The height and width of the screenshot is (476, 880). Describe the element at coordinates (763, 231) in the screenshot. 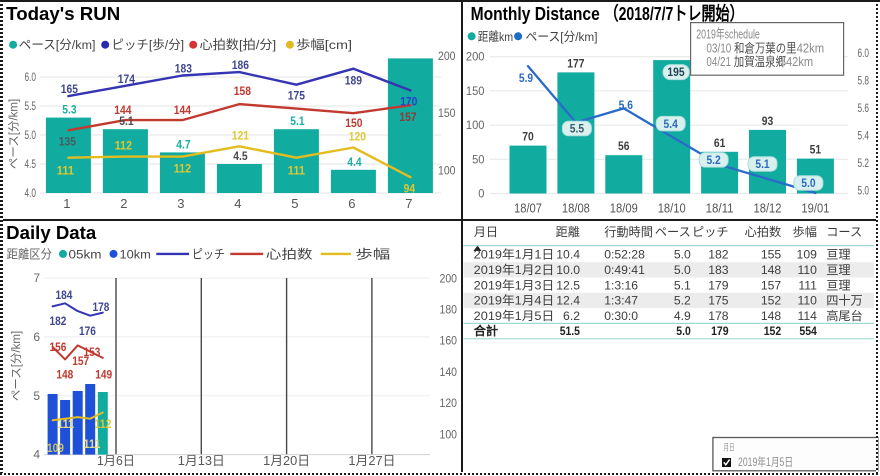

I see `svg-text: 心拍数` at that location.